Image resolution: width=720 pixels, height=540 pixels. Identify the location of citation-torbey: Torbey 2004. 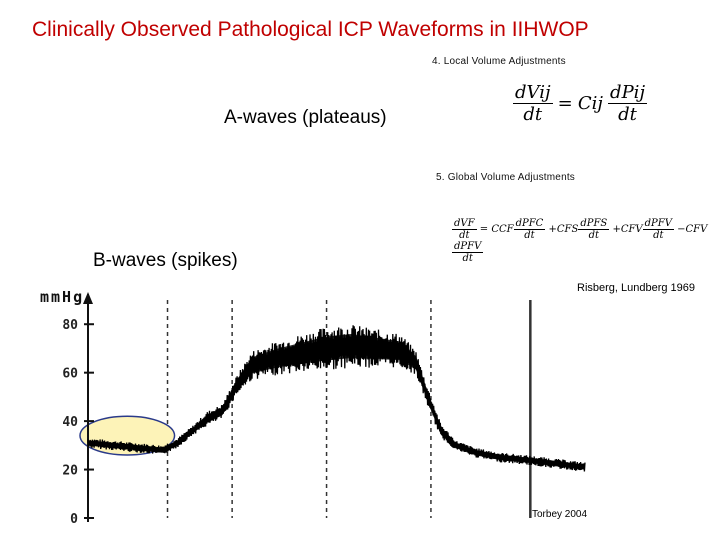
(560, 514).